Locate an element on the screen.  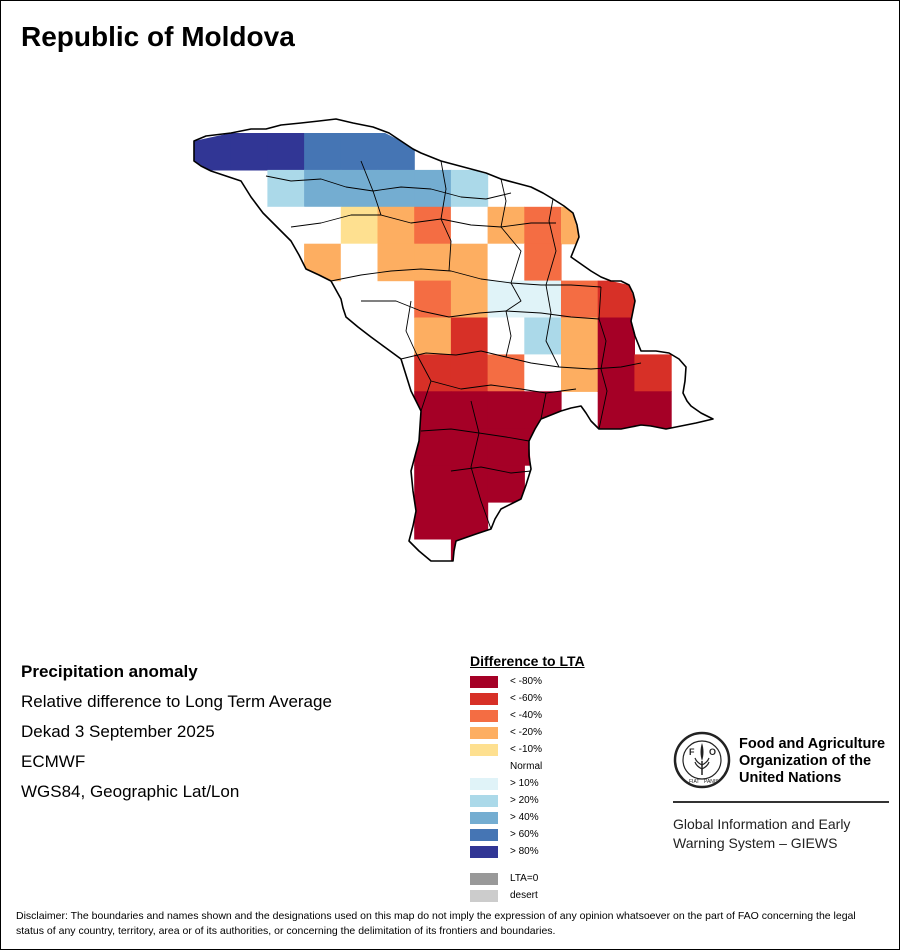
legend-class-label: < -10% is located at coordinates (526, 749).